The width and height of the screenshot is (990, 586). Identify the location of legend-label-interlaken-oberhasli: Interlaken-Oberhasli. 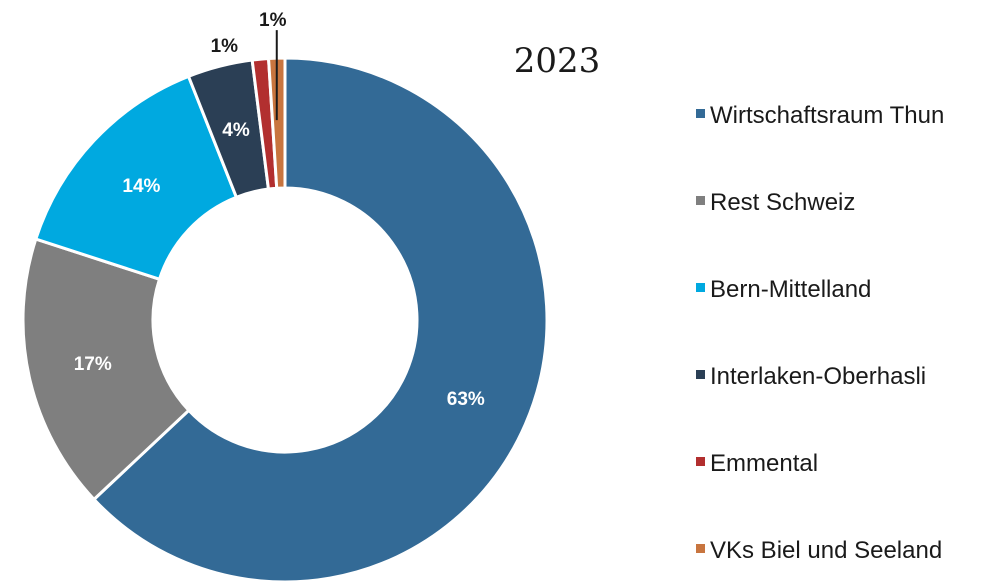
(818, 376).